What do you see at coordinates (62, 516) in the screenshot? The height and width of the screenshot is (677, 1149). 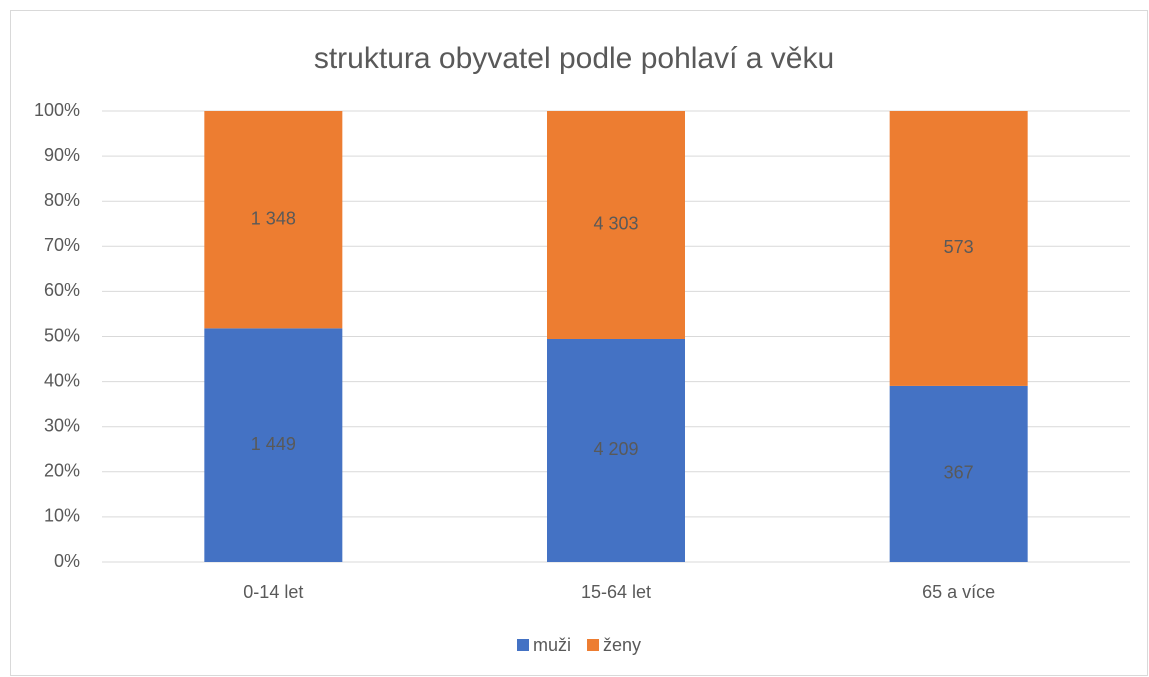 I see `y-tick-label: 10%` at bounding box center [62, 516].